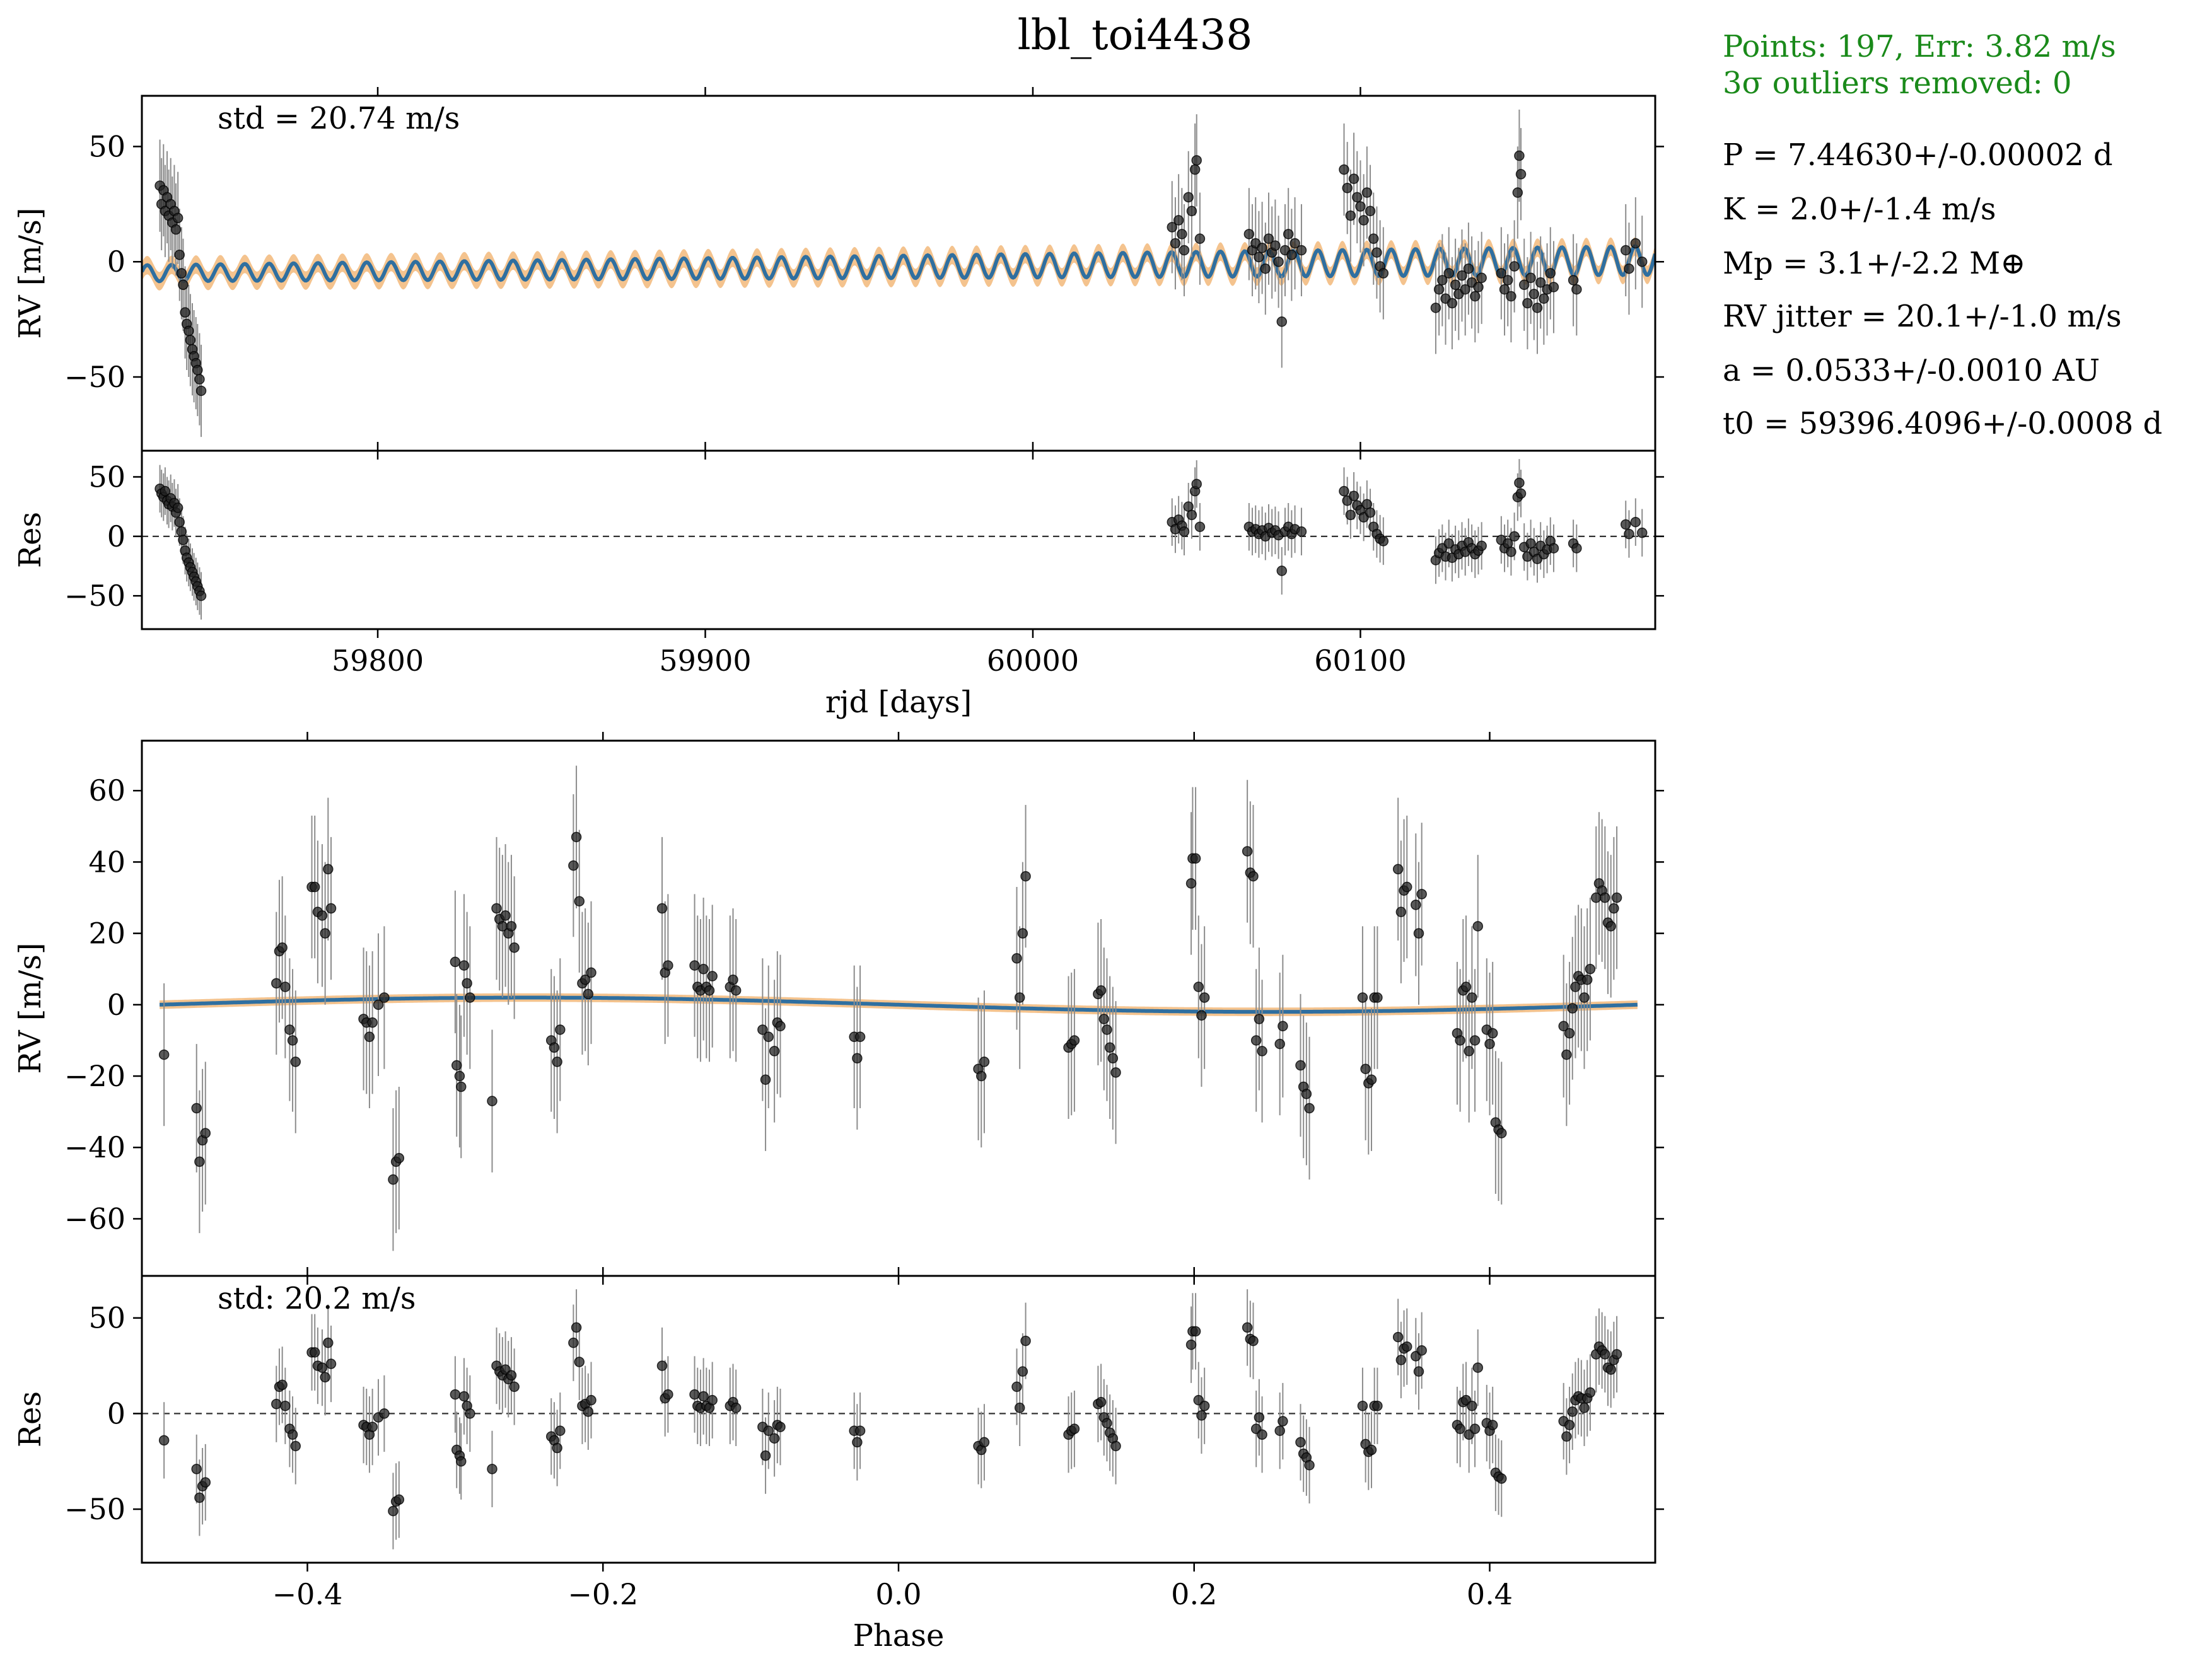  What do you see at coordinates (1911, 370) in the screenshot?
I see `param-semi-major-axis: a = 0.0533+/-0.0010 AU` at bounding box center [1911, 370].